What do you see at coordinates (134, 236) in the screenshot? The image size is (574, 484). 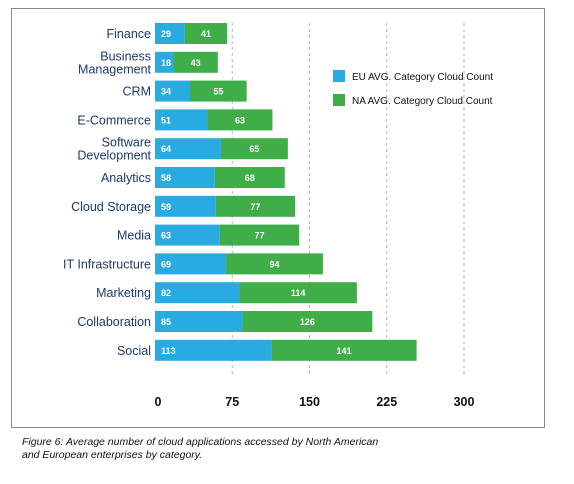 I see `category-label-7: Media` at bounding box center [134, 236].